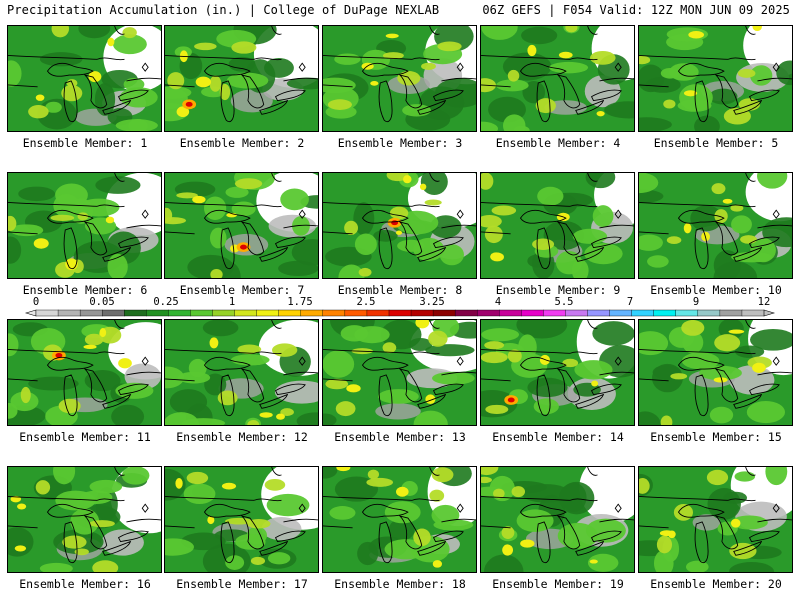 Image resolution: width=800 pixels, height=600 pixels. What do you see at coordinates (696, 302) in the screenshot?
I see `colorbar-tick-label: 9` at bounding box center [696, 302].